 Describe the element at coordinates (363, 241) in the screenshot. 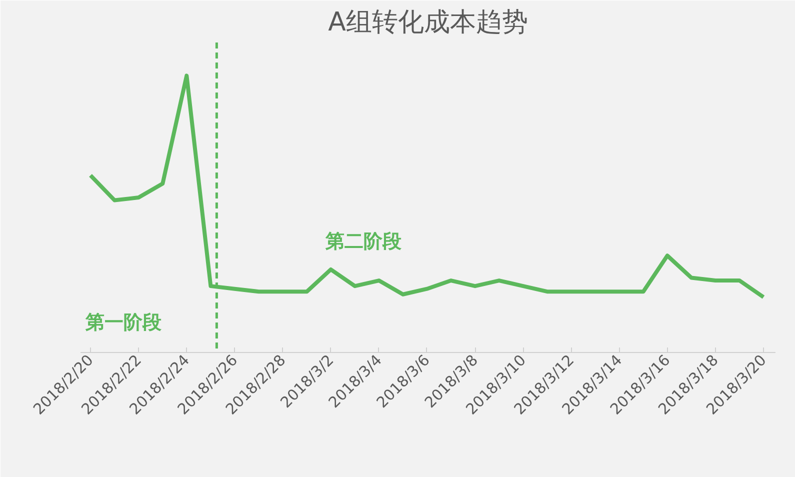

I see `annotation: 第二阶段` at that location.